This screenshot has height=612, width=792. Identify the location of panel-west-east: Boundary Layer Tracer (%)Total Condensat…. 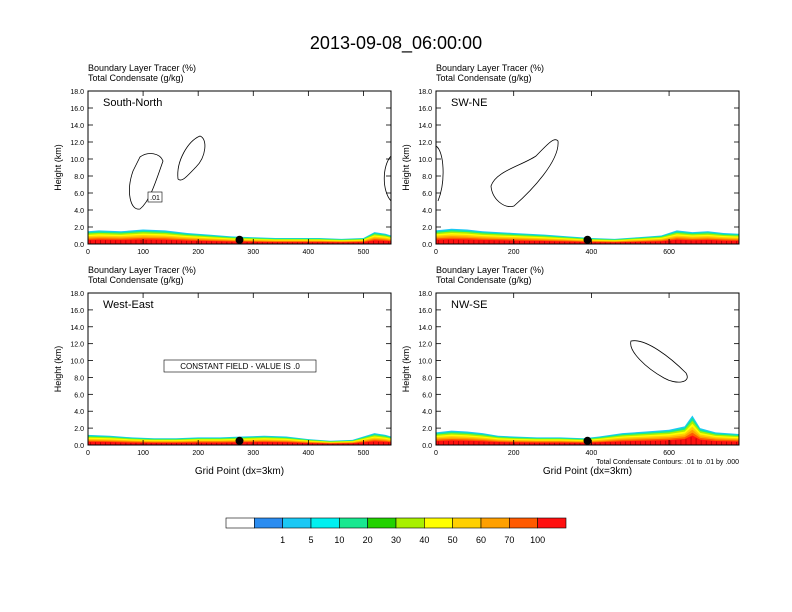
(222, 371).